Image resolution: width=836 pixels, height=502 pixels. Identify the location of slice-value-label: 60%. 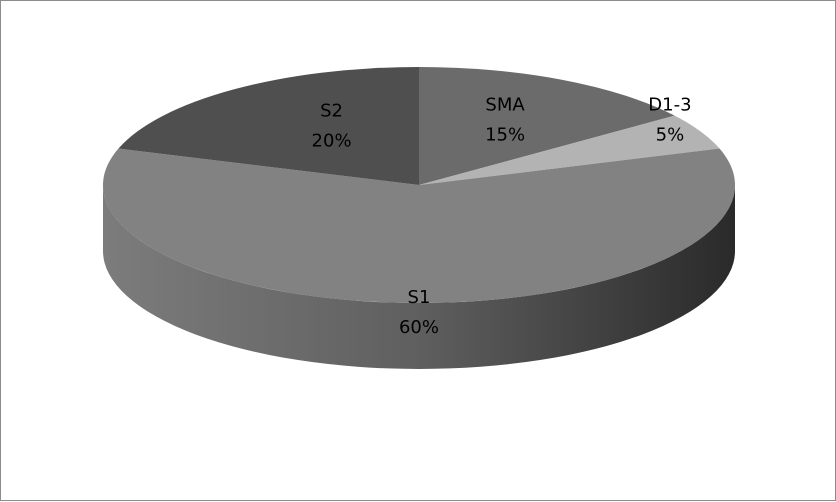
(419, 327).